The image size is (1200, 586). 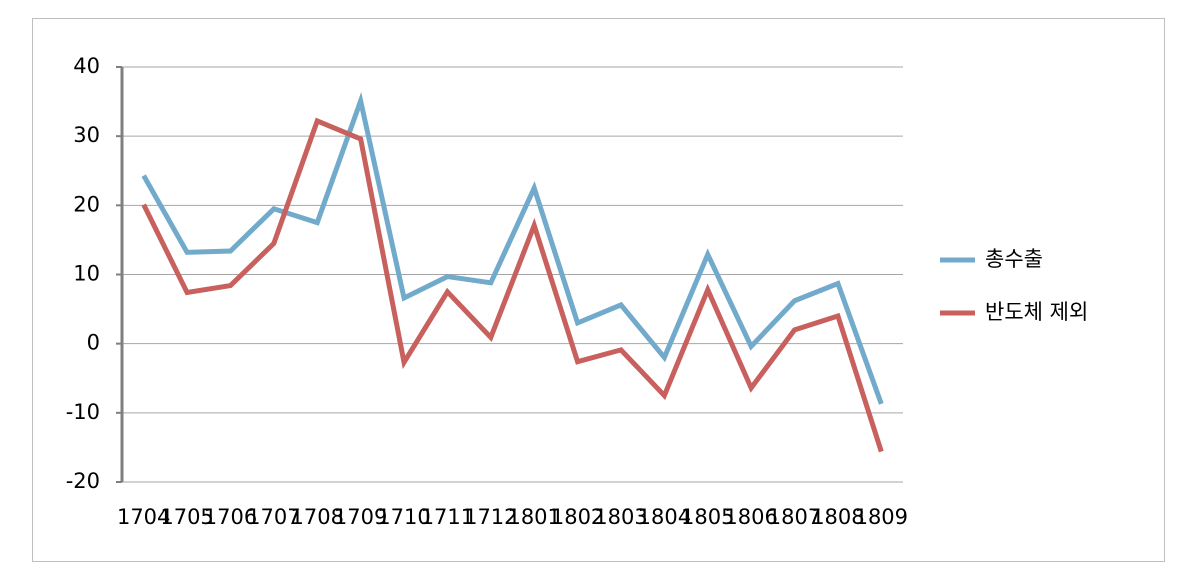 What do you see at coordinates (86, 274) in the screenshot?
I see `y-tick-label: 10` at bounding box center [86, 274].